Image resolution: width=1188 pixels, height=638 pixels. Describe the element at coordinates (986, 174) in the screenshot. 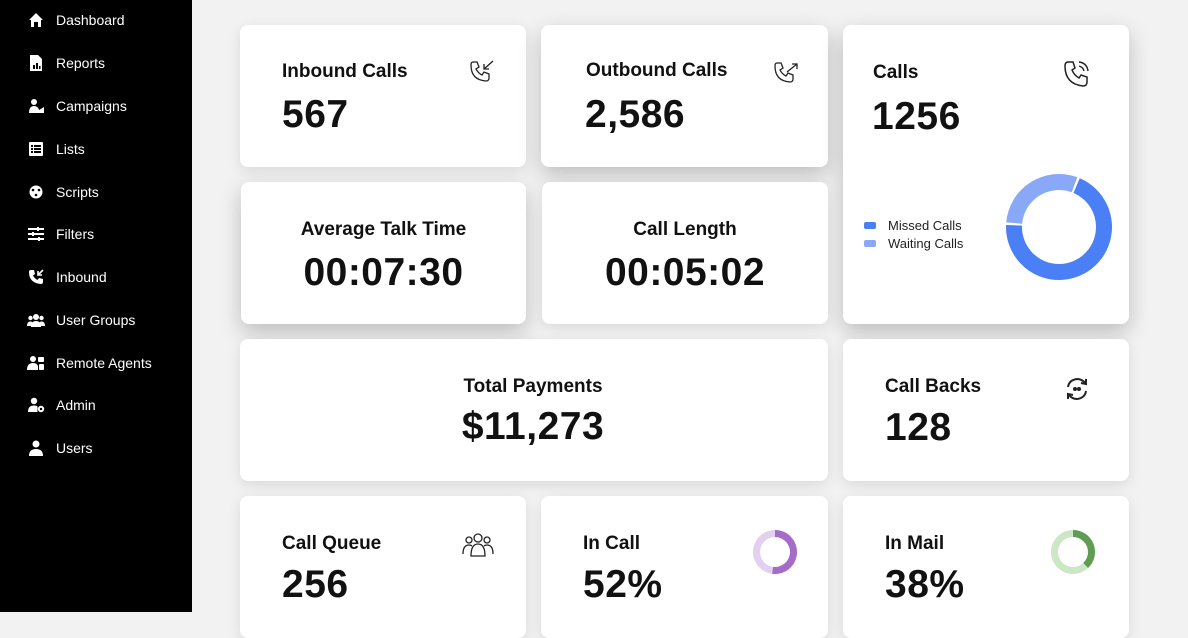

I see `calls-card: Calls 1256 Missed Calls Waiting Calls` at that location.